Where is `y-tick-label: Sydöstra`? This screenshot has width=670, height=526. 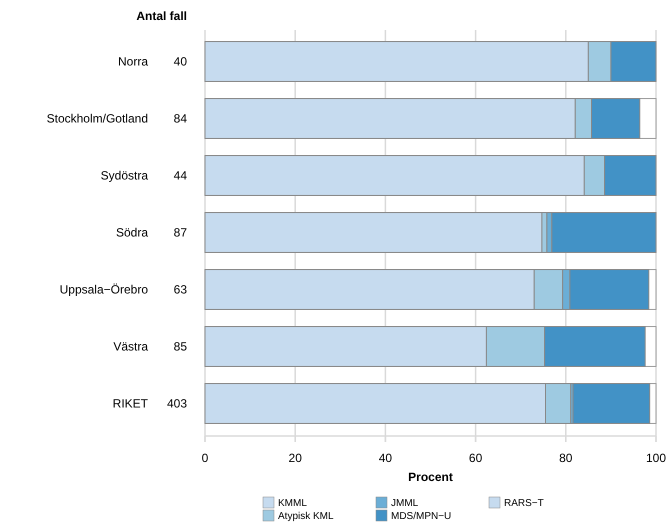
y-tick-label: Sydöstra is located at coordinates (124, 175).